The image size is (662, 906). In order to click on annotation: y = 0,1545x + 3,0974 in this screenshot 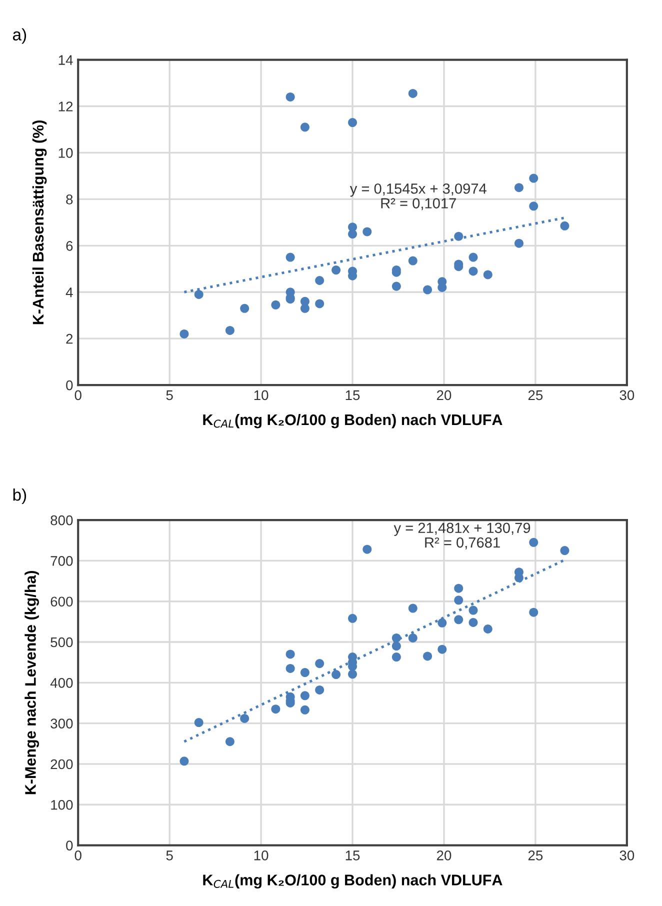, I will do `click(418, 190)`.